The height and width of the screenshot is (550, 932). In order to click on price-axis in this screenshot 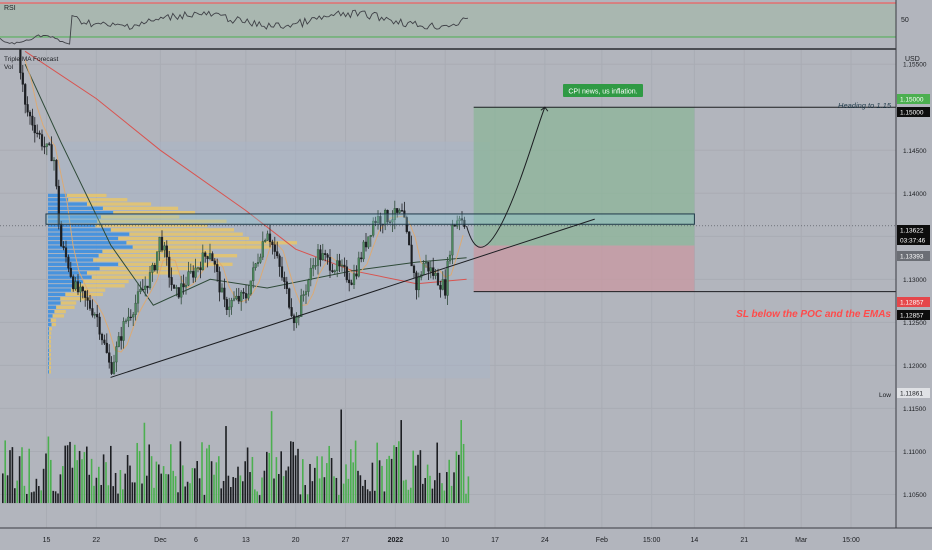, I will do `click(914, 264)`.